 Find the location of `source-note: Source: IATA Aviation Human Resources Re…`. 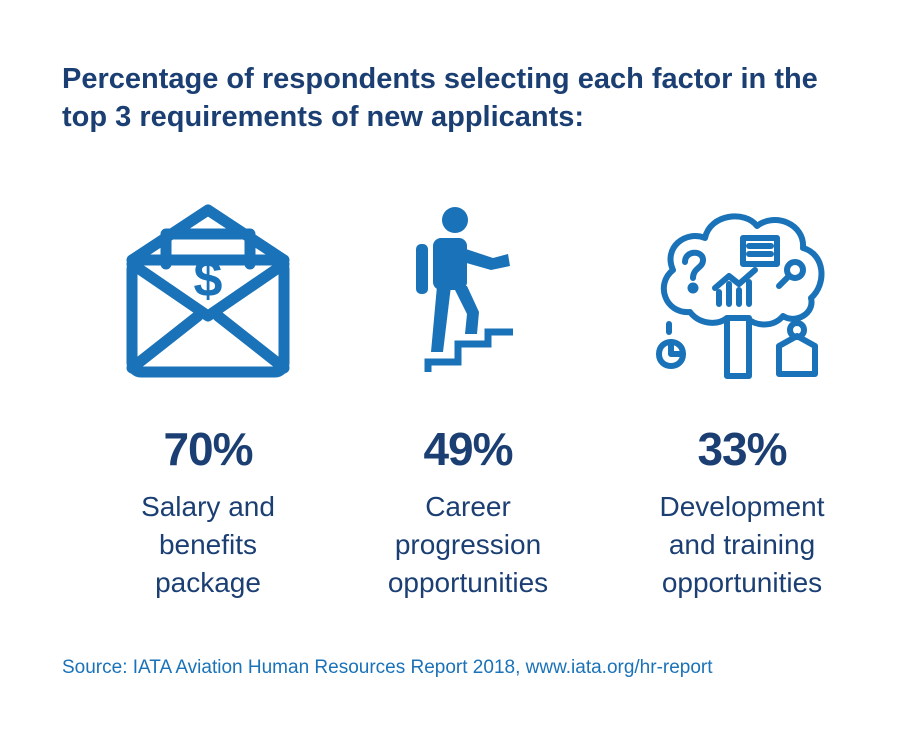

source-note: Source: IATA Aviation Human Resources Re… is located at coordinates (387, 667).